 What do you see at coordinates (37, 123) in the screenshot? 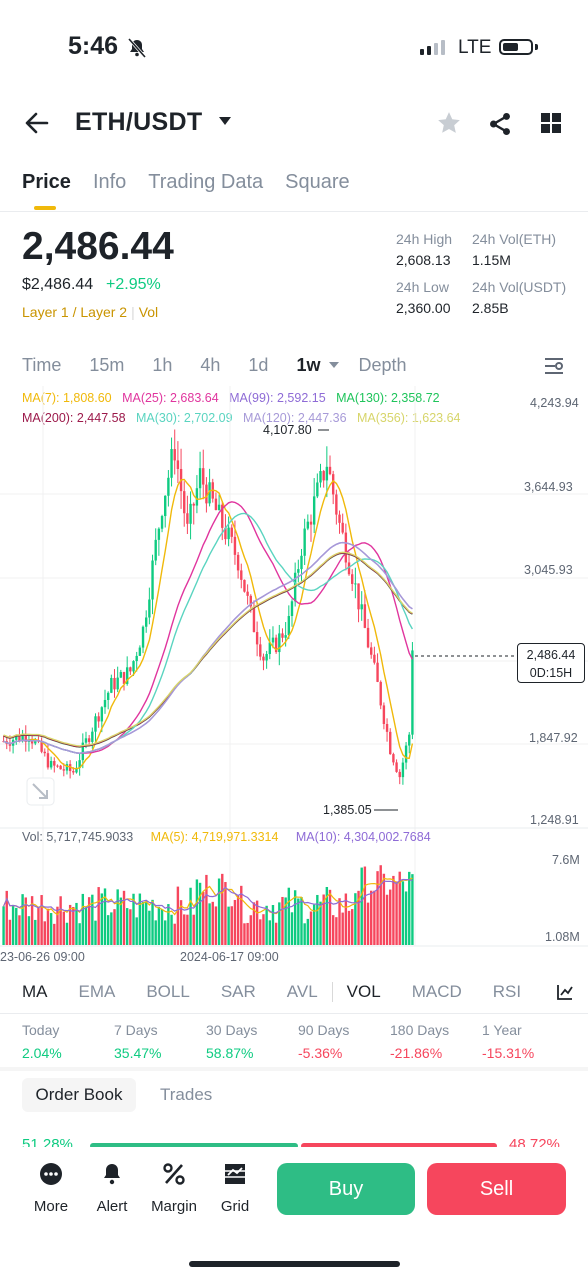
I see `back-arrow-icon` at bounding box center [37, 123].